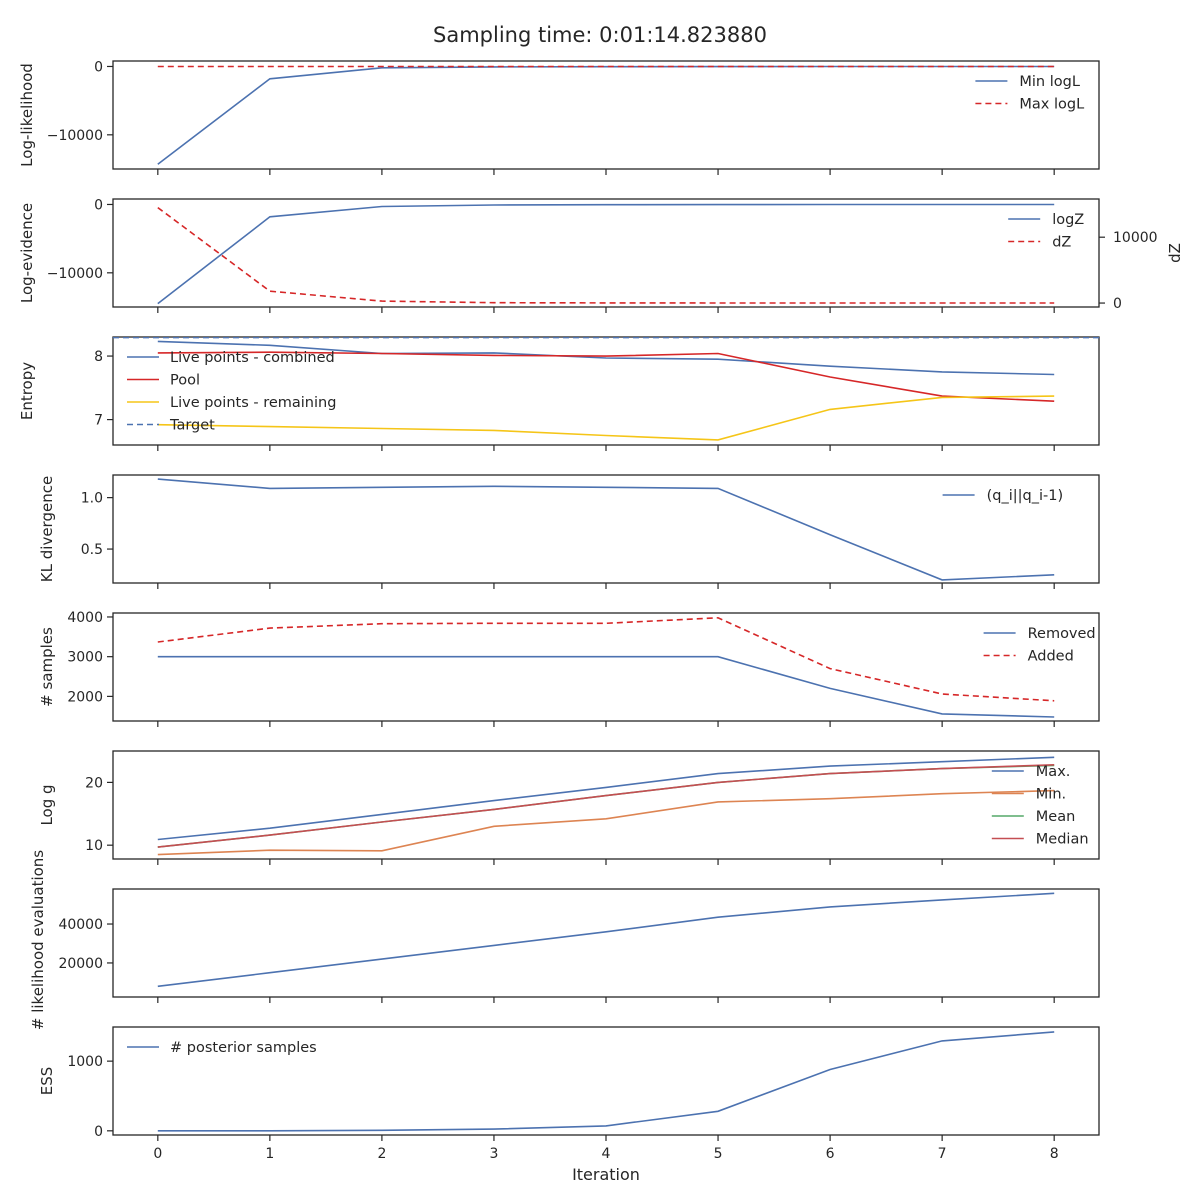 The width and height of the screenshot is (1200, 1200). Describe the element at coordinates (1117, 304) in the screenshot. I see `y-right-tick-label: 0` at that location.